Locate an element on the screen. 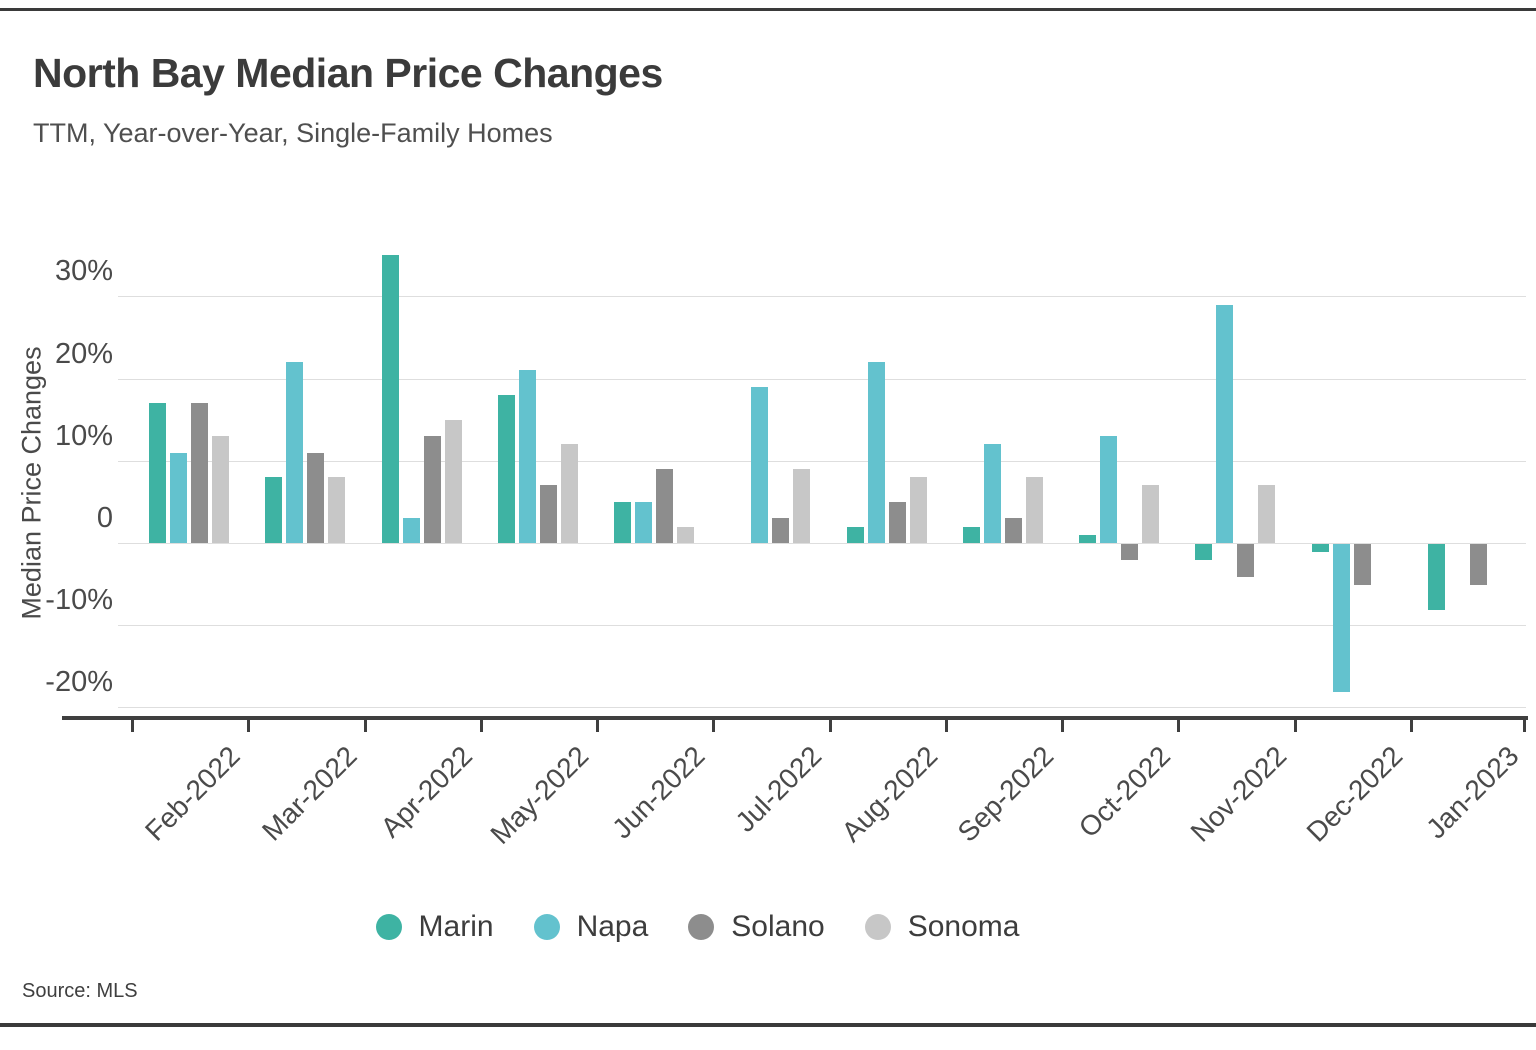 This screenshot has height=1050, width=1536. gridline-20- is located at coordinates (822, 379).